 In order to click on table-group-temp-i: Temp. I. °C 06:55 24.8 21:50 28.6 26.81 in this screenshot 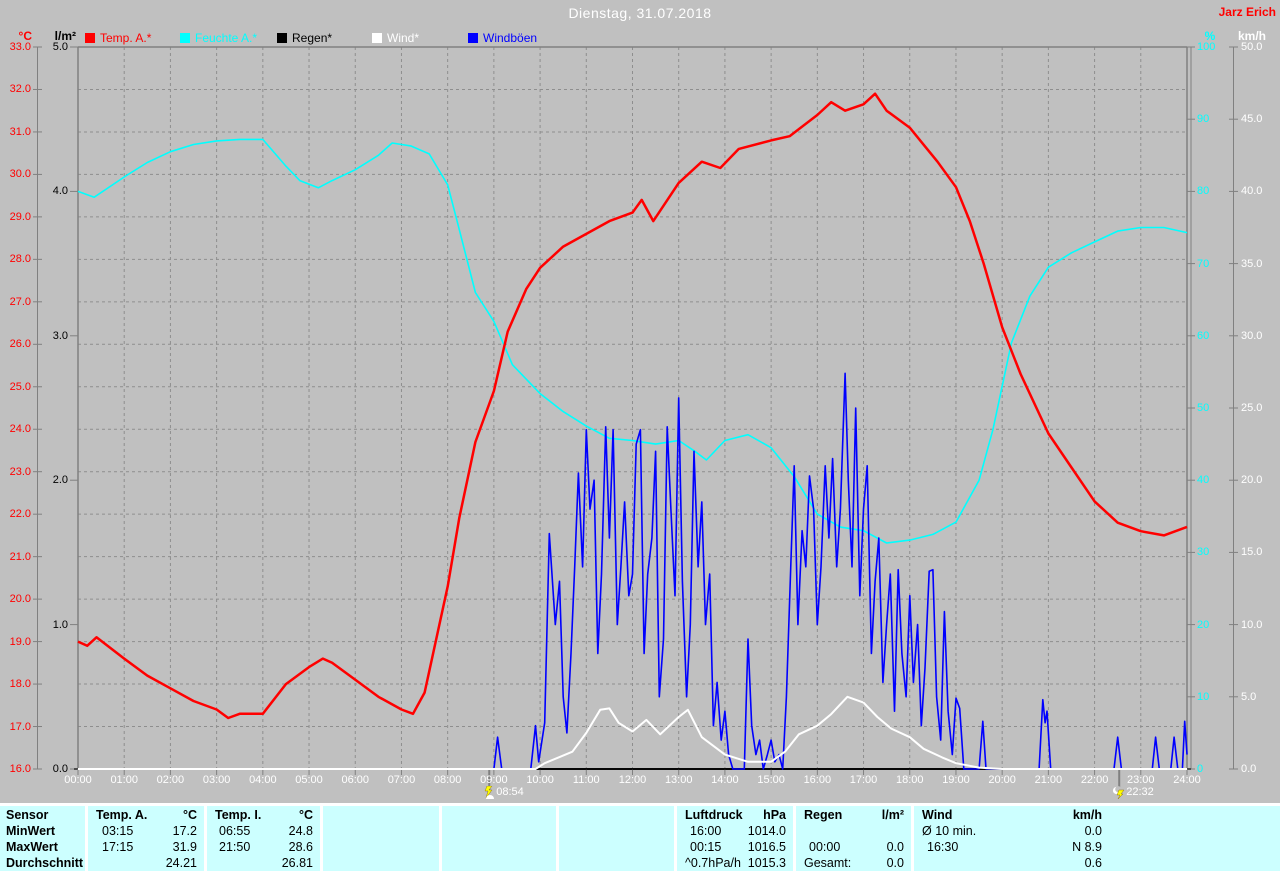, I will do `click(263, 838)`.